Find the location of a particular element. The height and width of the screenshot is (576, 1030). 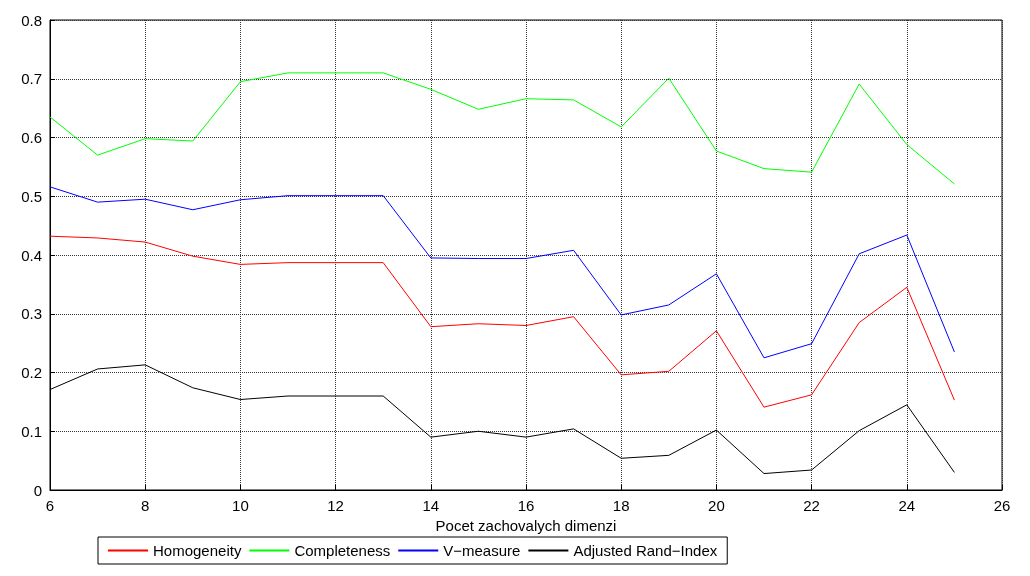

x-tick-label: 16 is located at coordinates (526, 505).